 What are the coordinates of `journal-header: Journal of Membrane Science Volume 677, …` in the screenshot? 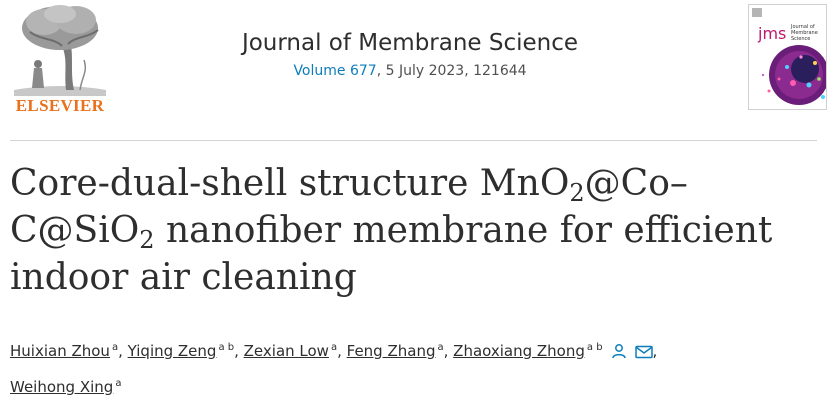 It's located at (410, 54).